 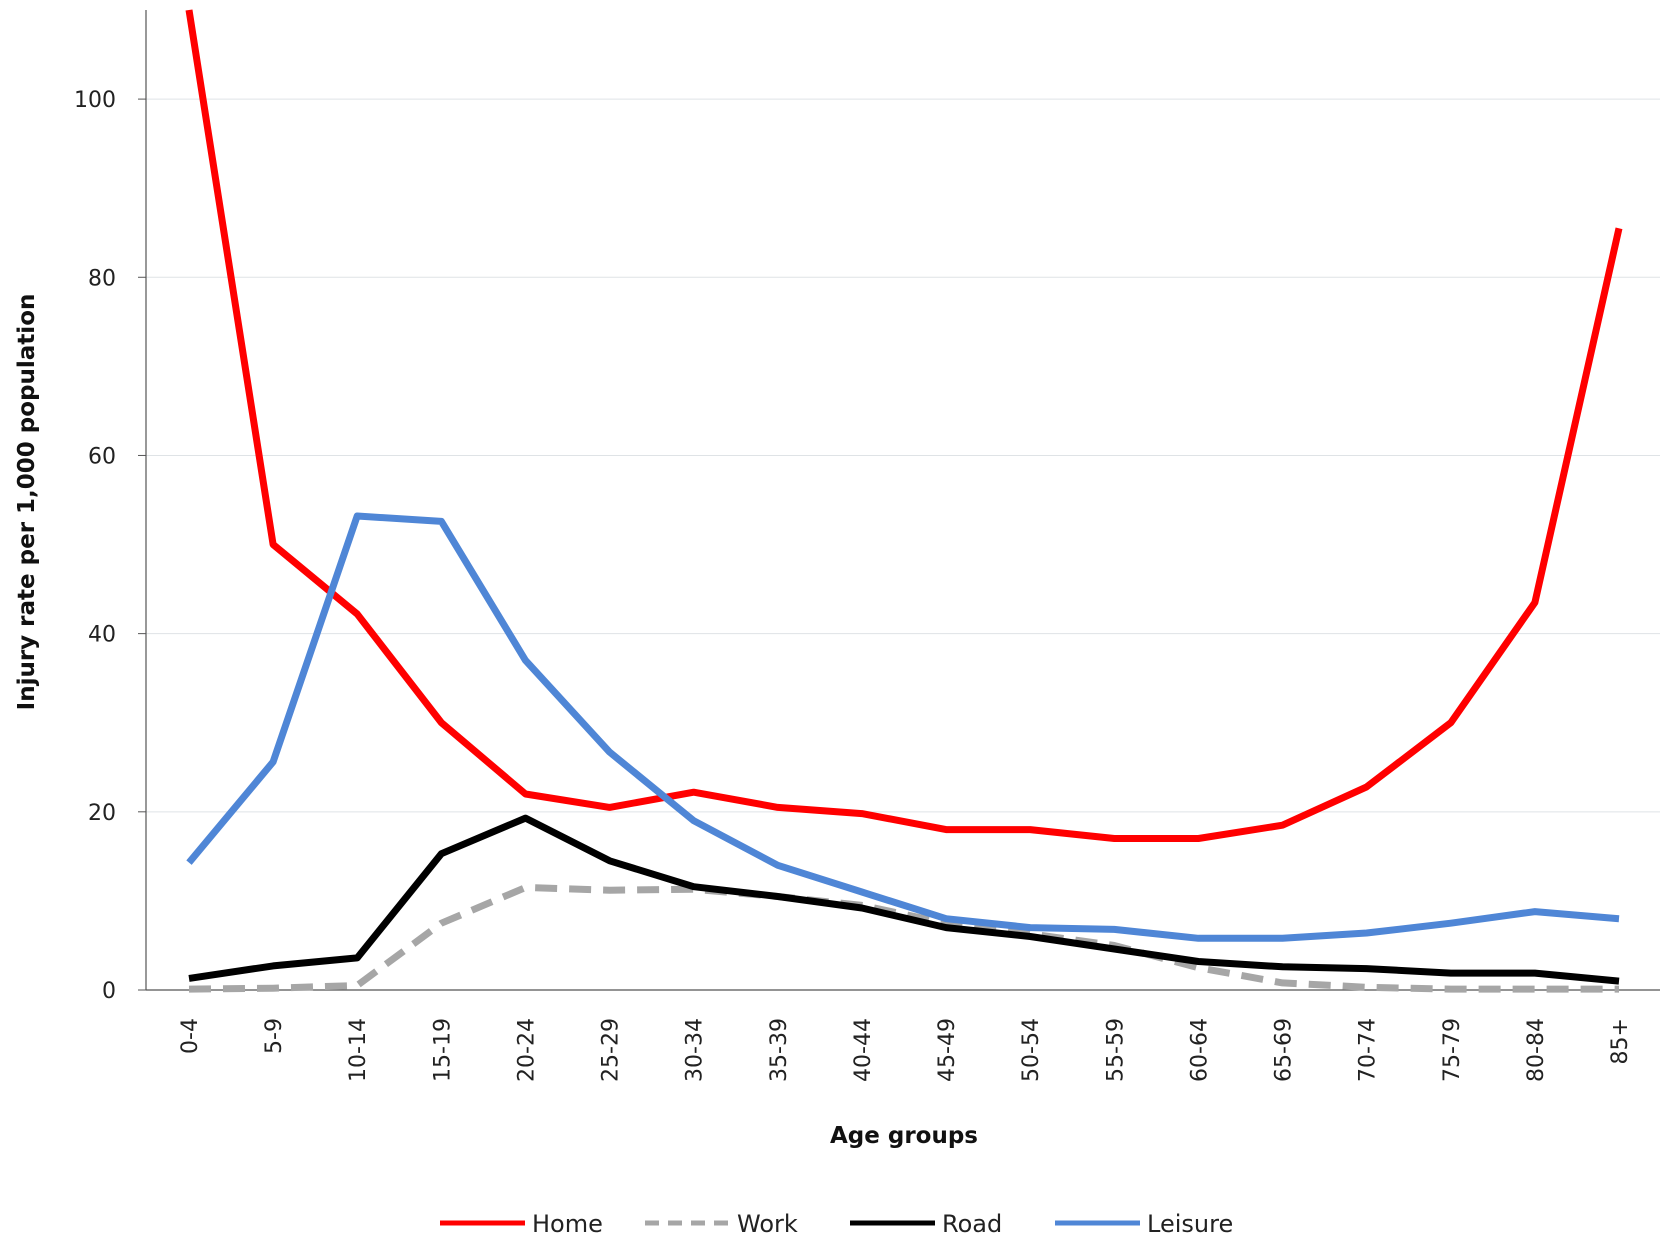 I want to click on x-tick-label: 80-84, so click(x=1536, y=1050).